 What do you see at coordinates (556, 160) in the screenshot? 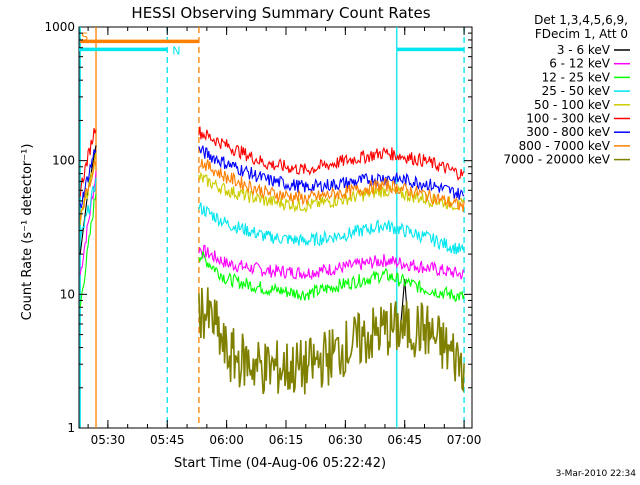
I see `legend-label-7000-20000: 7000 - 20000 keV` at bounding box center [556, 160].